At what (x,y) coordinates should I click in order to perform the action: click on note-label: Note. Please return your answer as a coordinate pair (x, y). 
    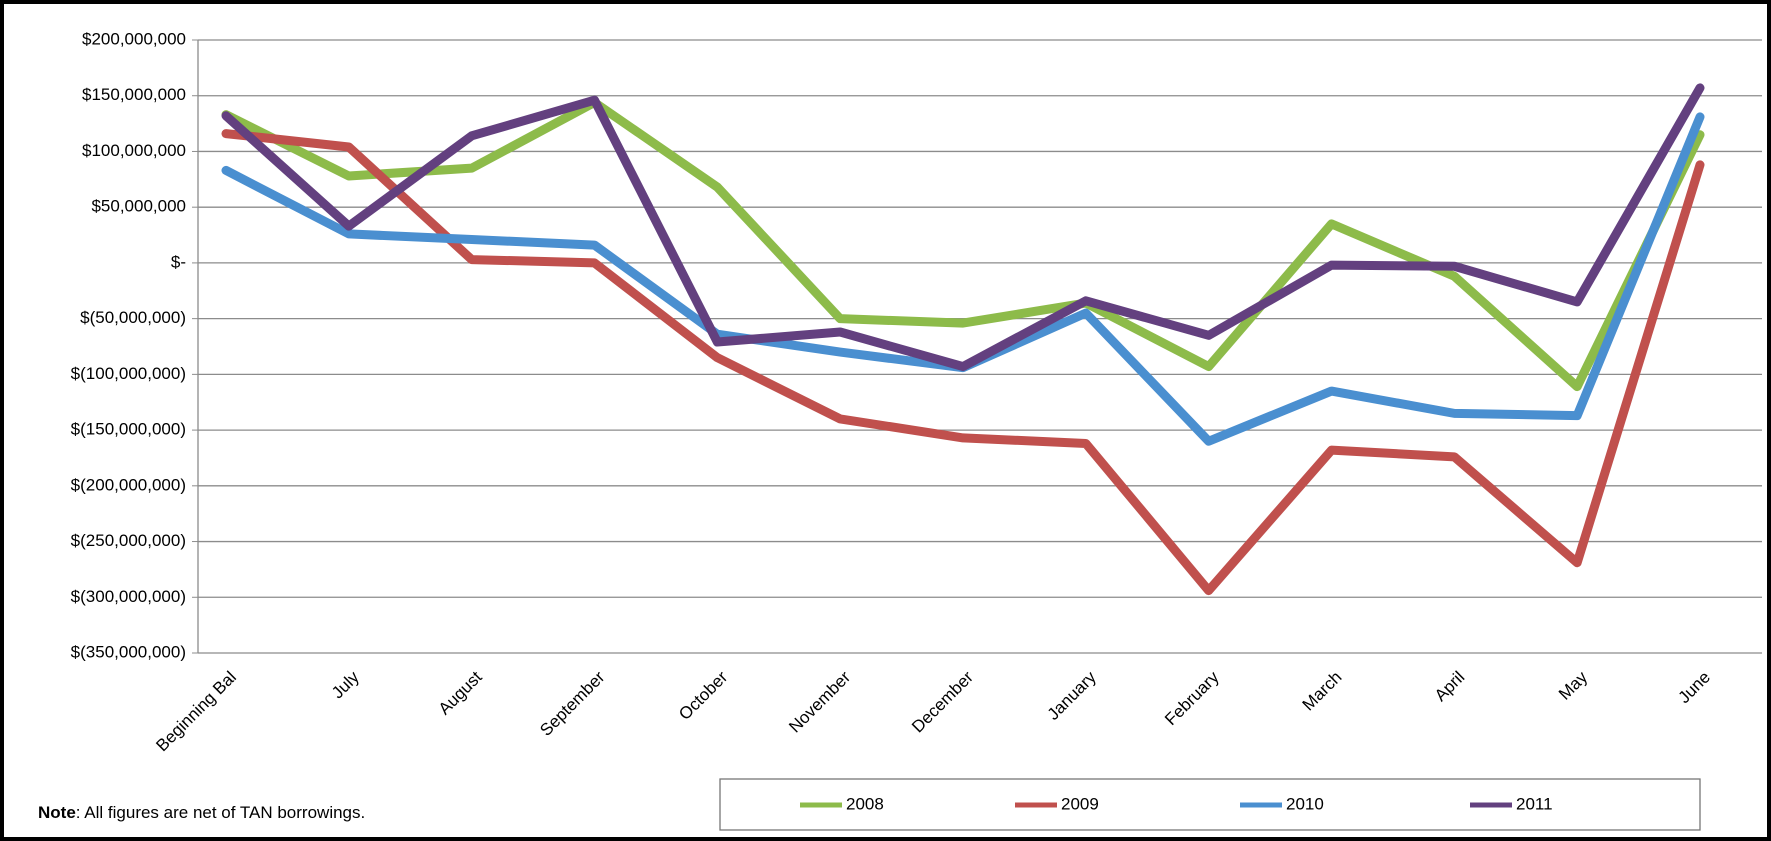
    Looking at the image, I should click on (57, 812).